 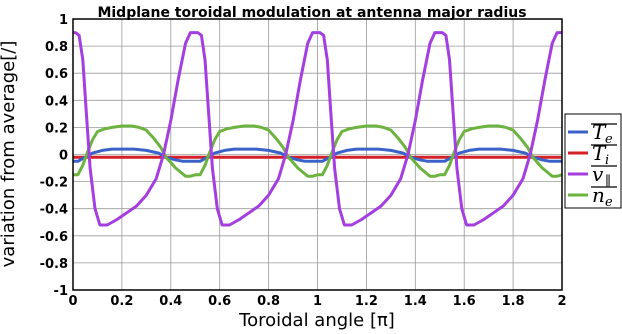 I want to click on x-tick-label: 1.4, so click(x=415, y=301).